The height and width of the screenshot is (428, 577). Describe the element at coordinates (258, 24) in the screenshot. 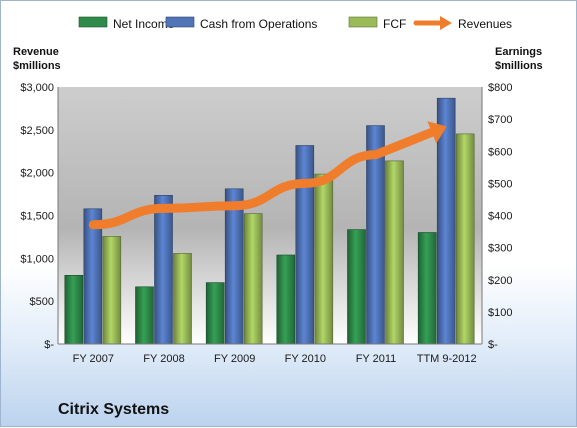

I see `legend-label-cash-from-operations: Cash from Operations` at that location.